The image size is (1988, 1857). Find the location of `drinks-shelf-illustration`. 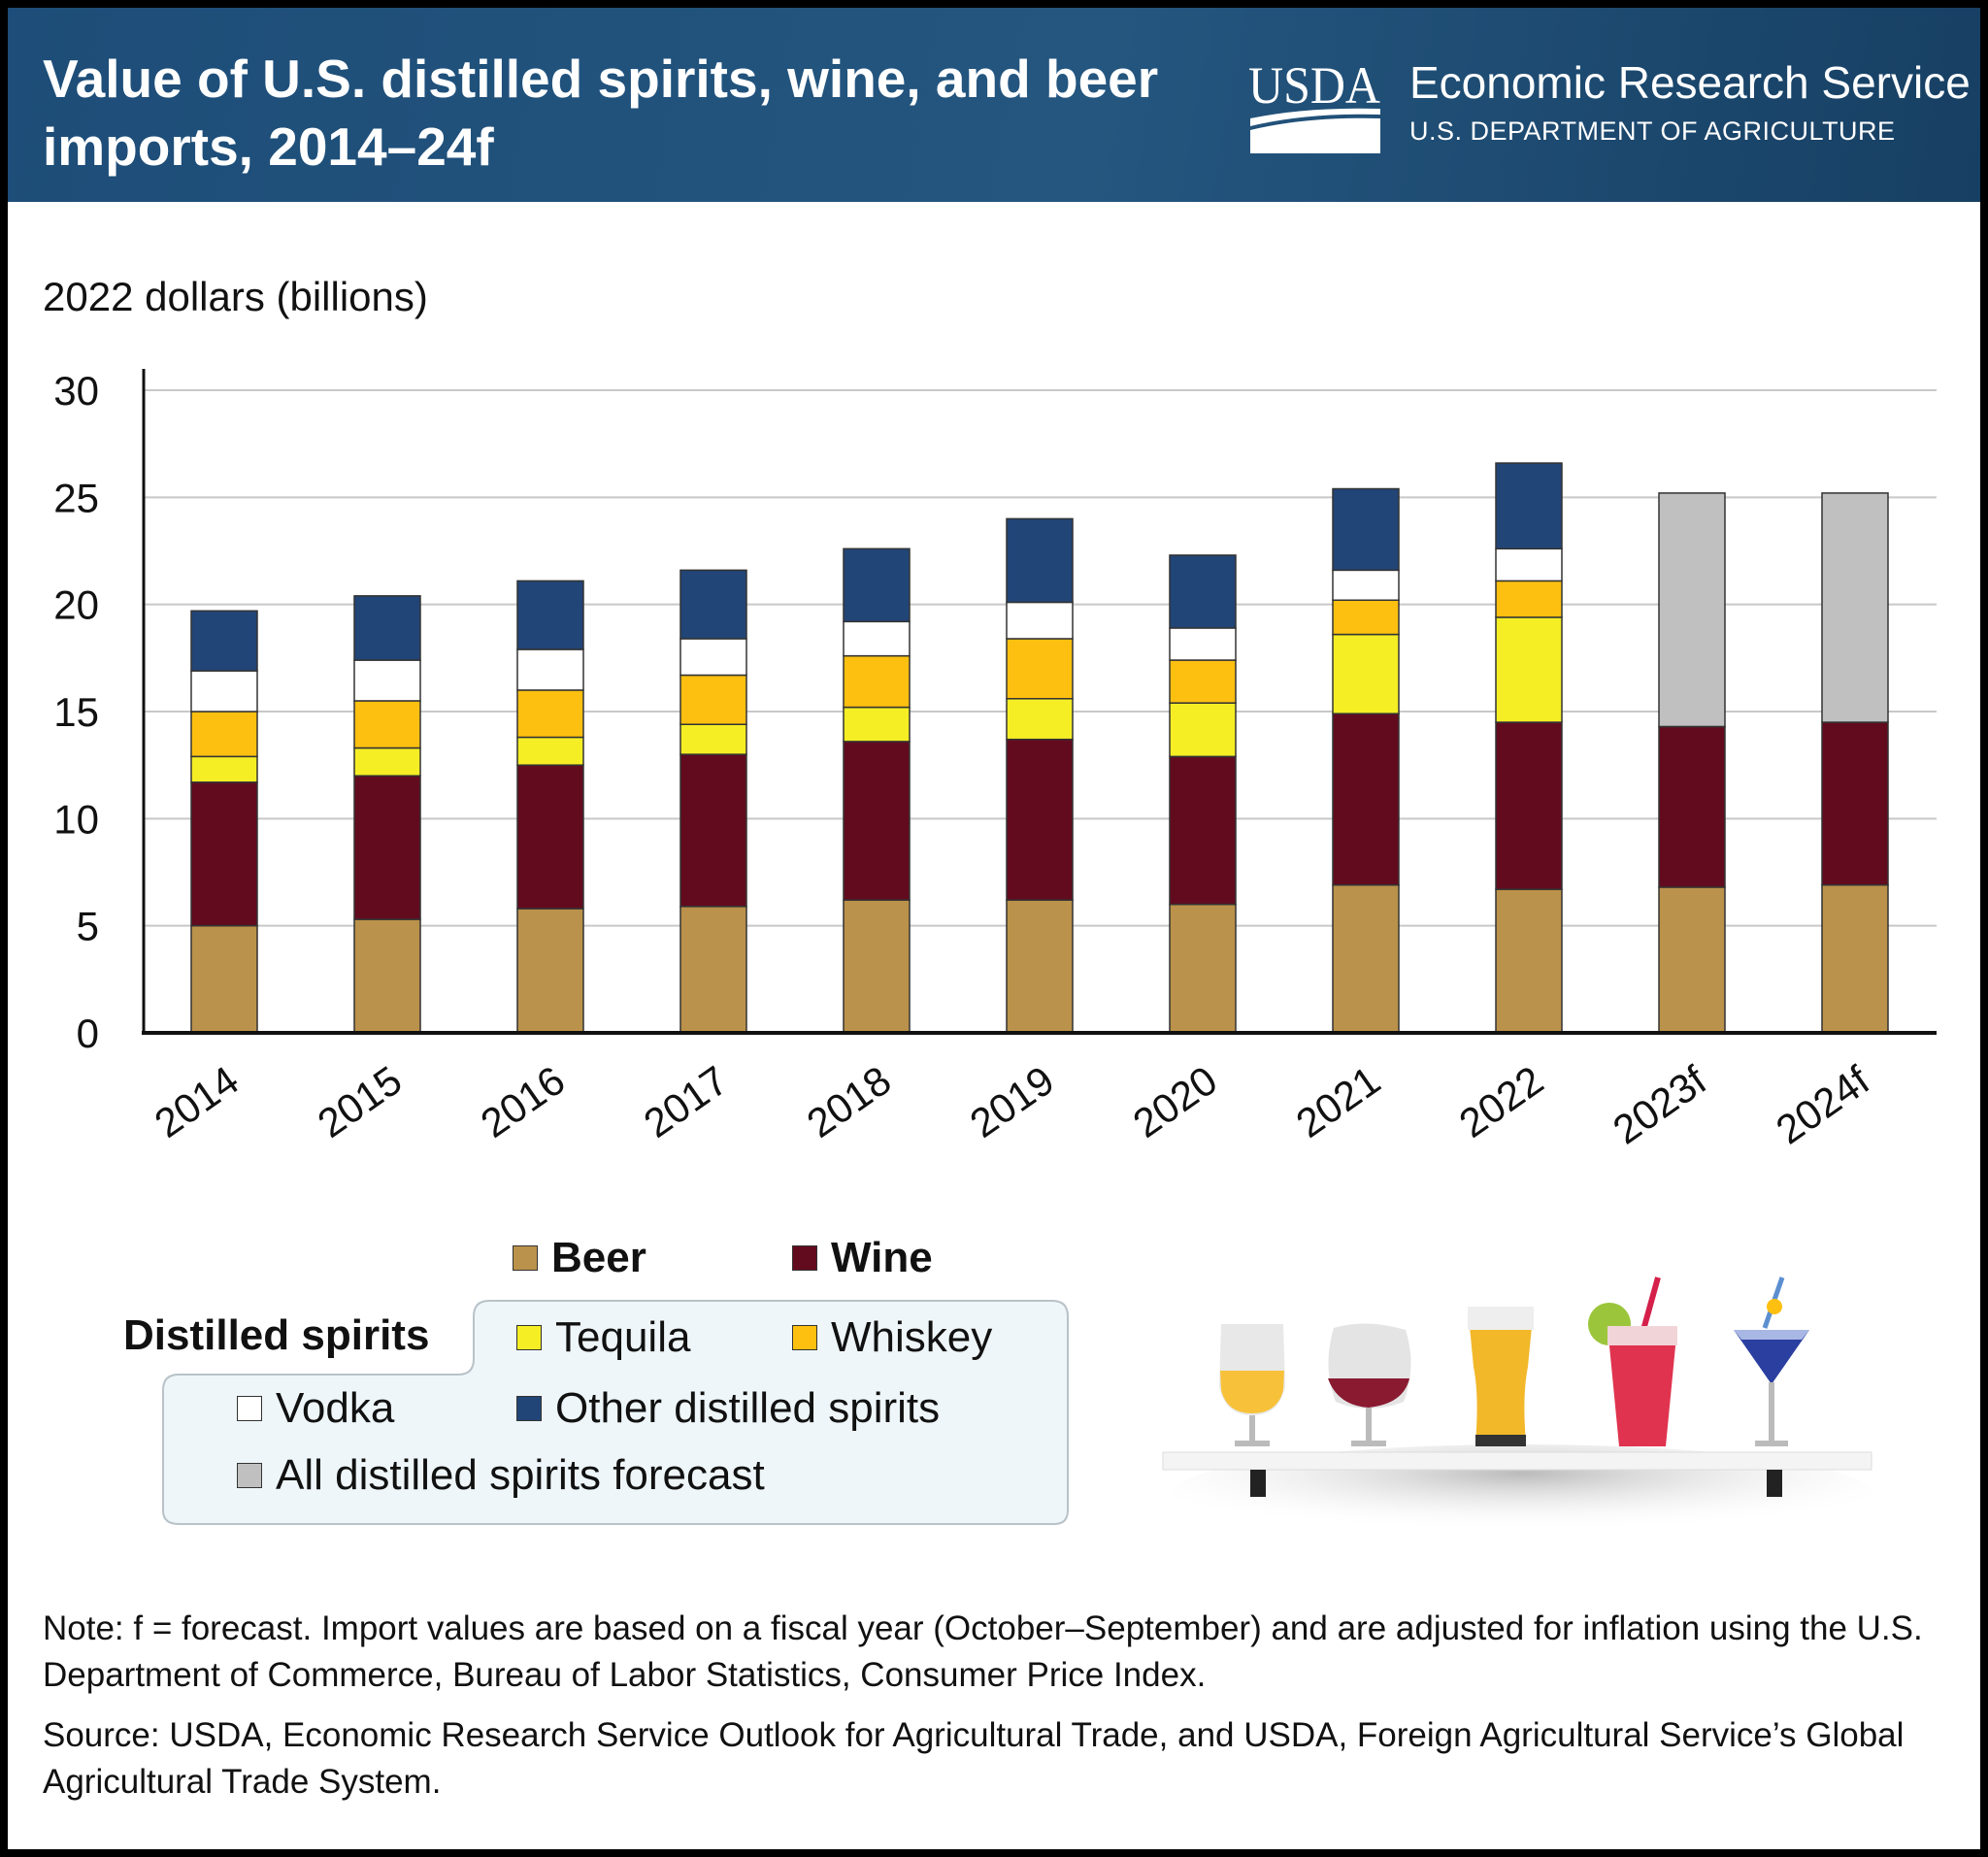

drinks-shelf-illustration is located at coordinates (1517, 1409).